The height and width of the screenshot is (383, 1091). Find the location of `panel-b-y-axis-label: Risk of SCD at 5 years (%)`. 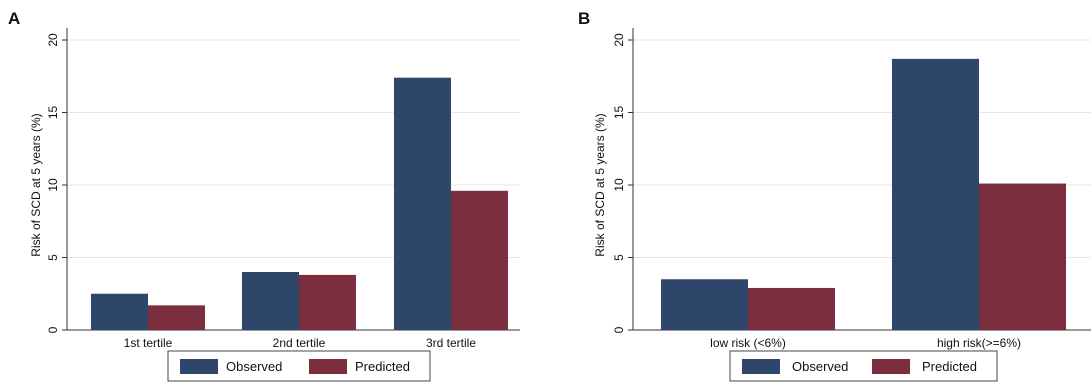

panel-b-y-axis-label: Risk of SCD at 5 years (%) is located at coordinates (600, 184).